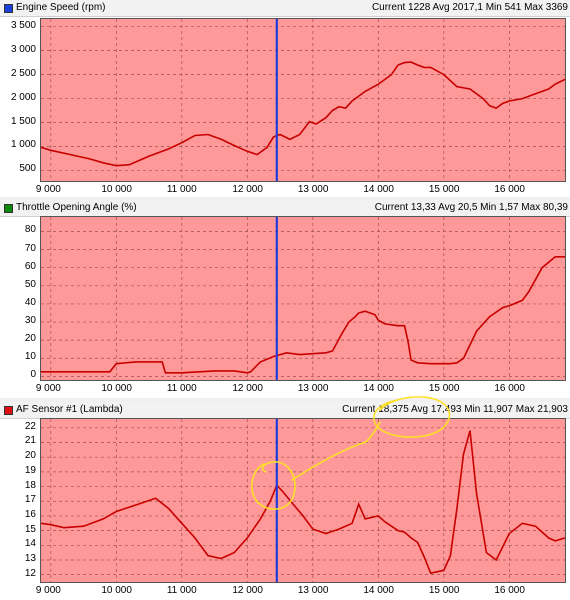  I want to click on panel-title: Throttle Opening Angle (%), so click(76, 207).